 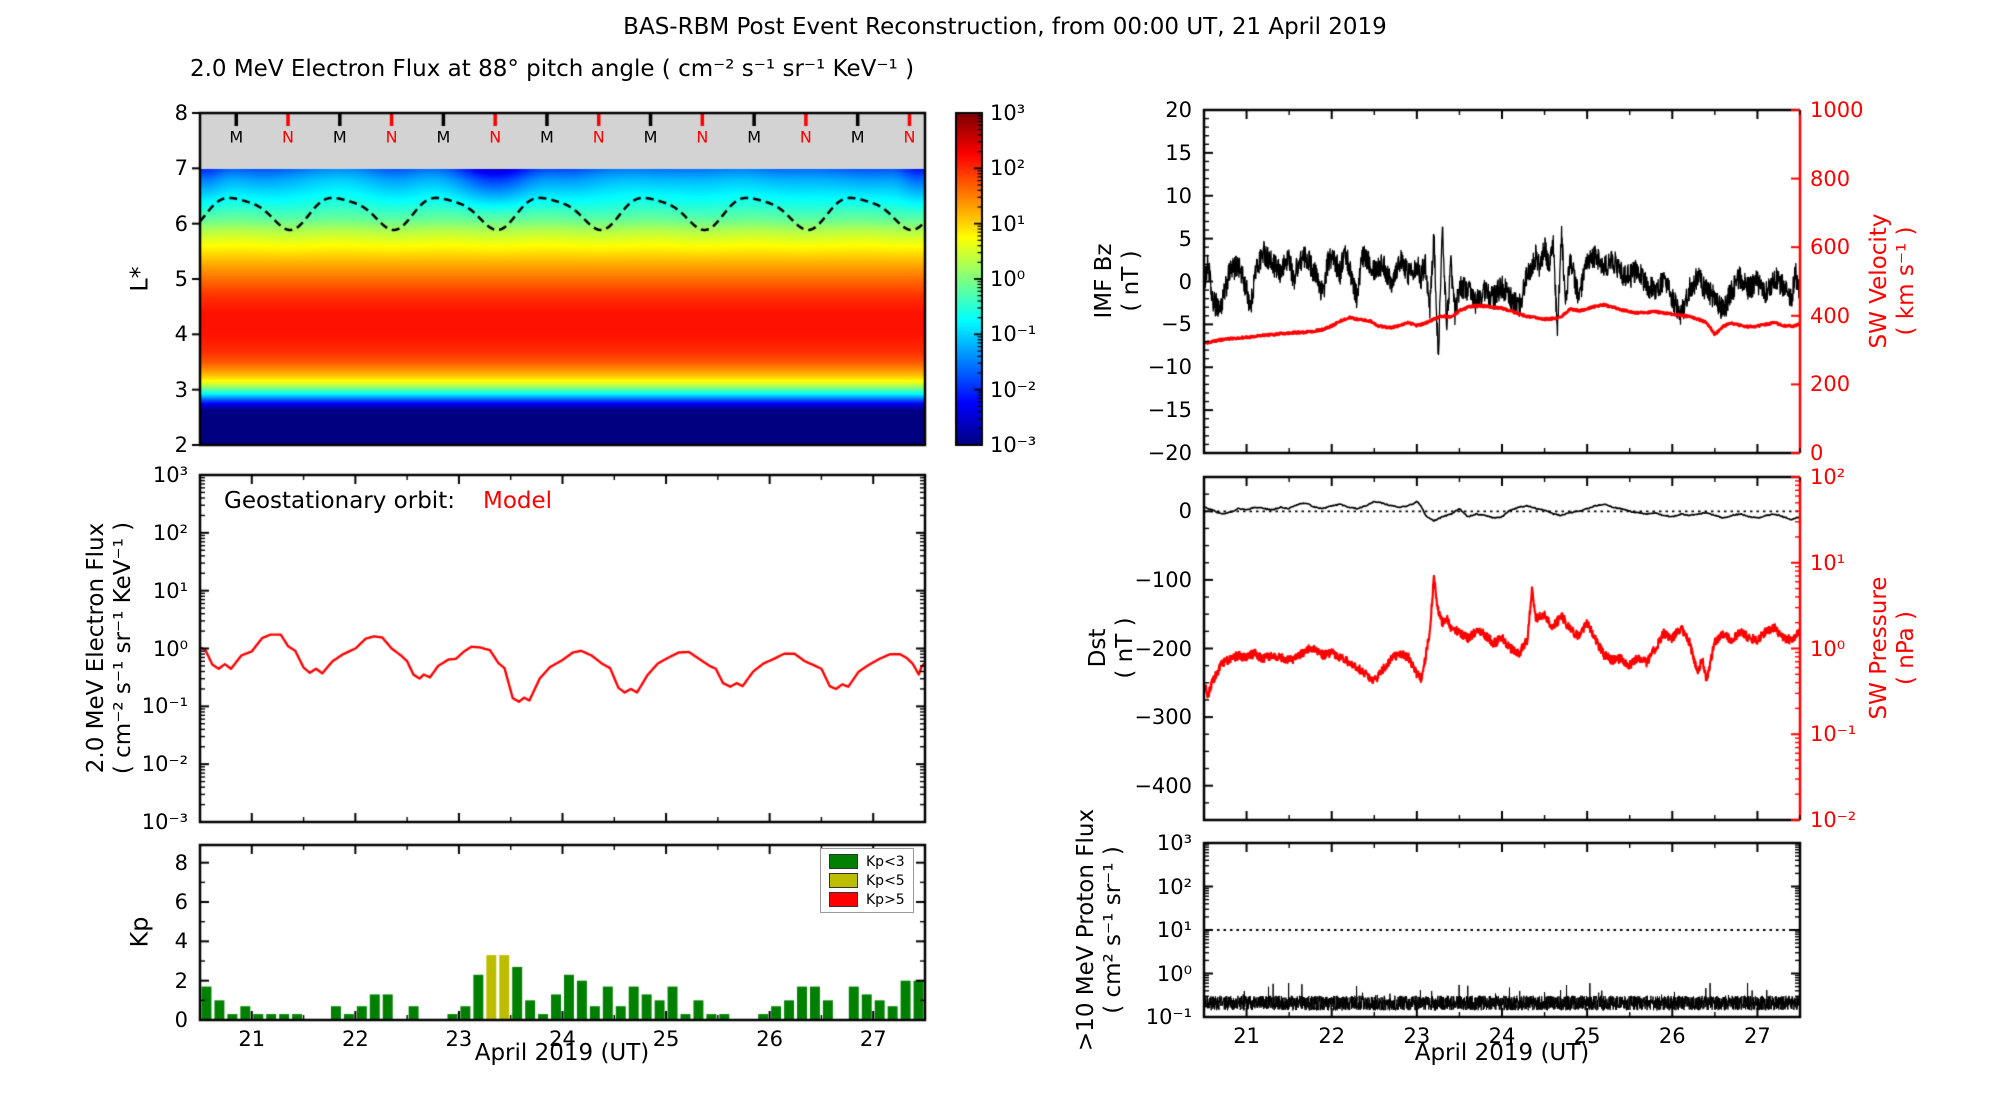 What do you see at coordinates (1502, 281) in the screenshot?
I see `imf-bz-sw-velocity-plot-area` at bounding box center [1502, 281].